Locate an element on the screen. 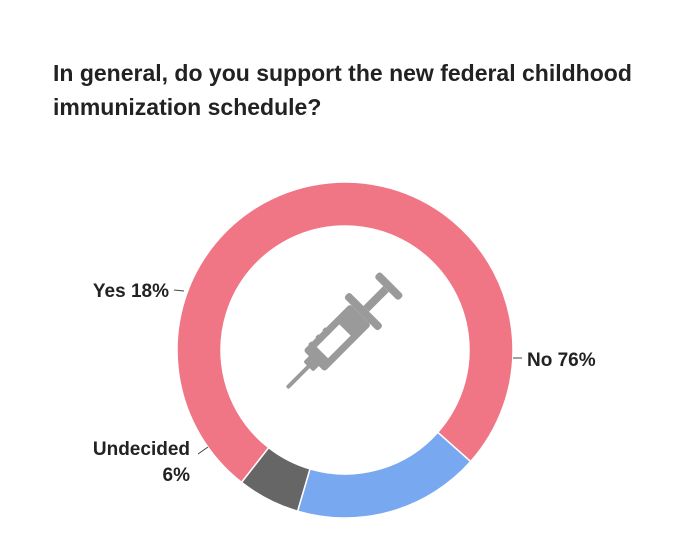 The height and width of the screenshot is (549, 690). label-yes: Yes 18% is located at coordinates (131, 291).